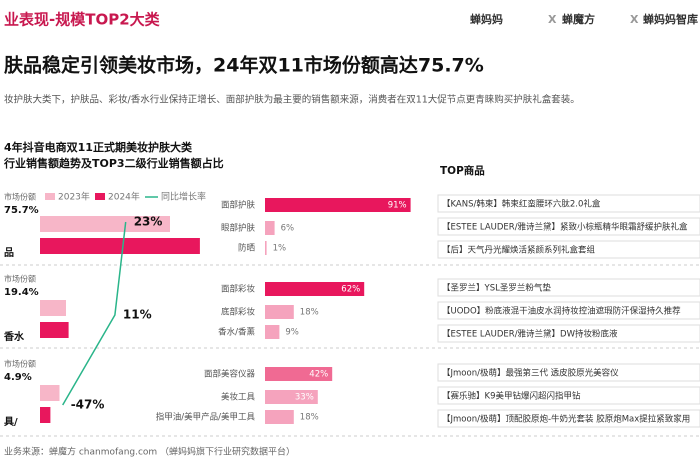  What do you see at coordinates (397, 206) in the screenshot?
I see `sub-value: 91%` at bounding box center [397, 206].